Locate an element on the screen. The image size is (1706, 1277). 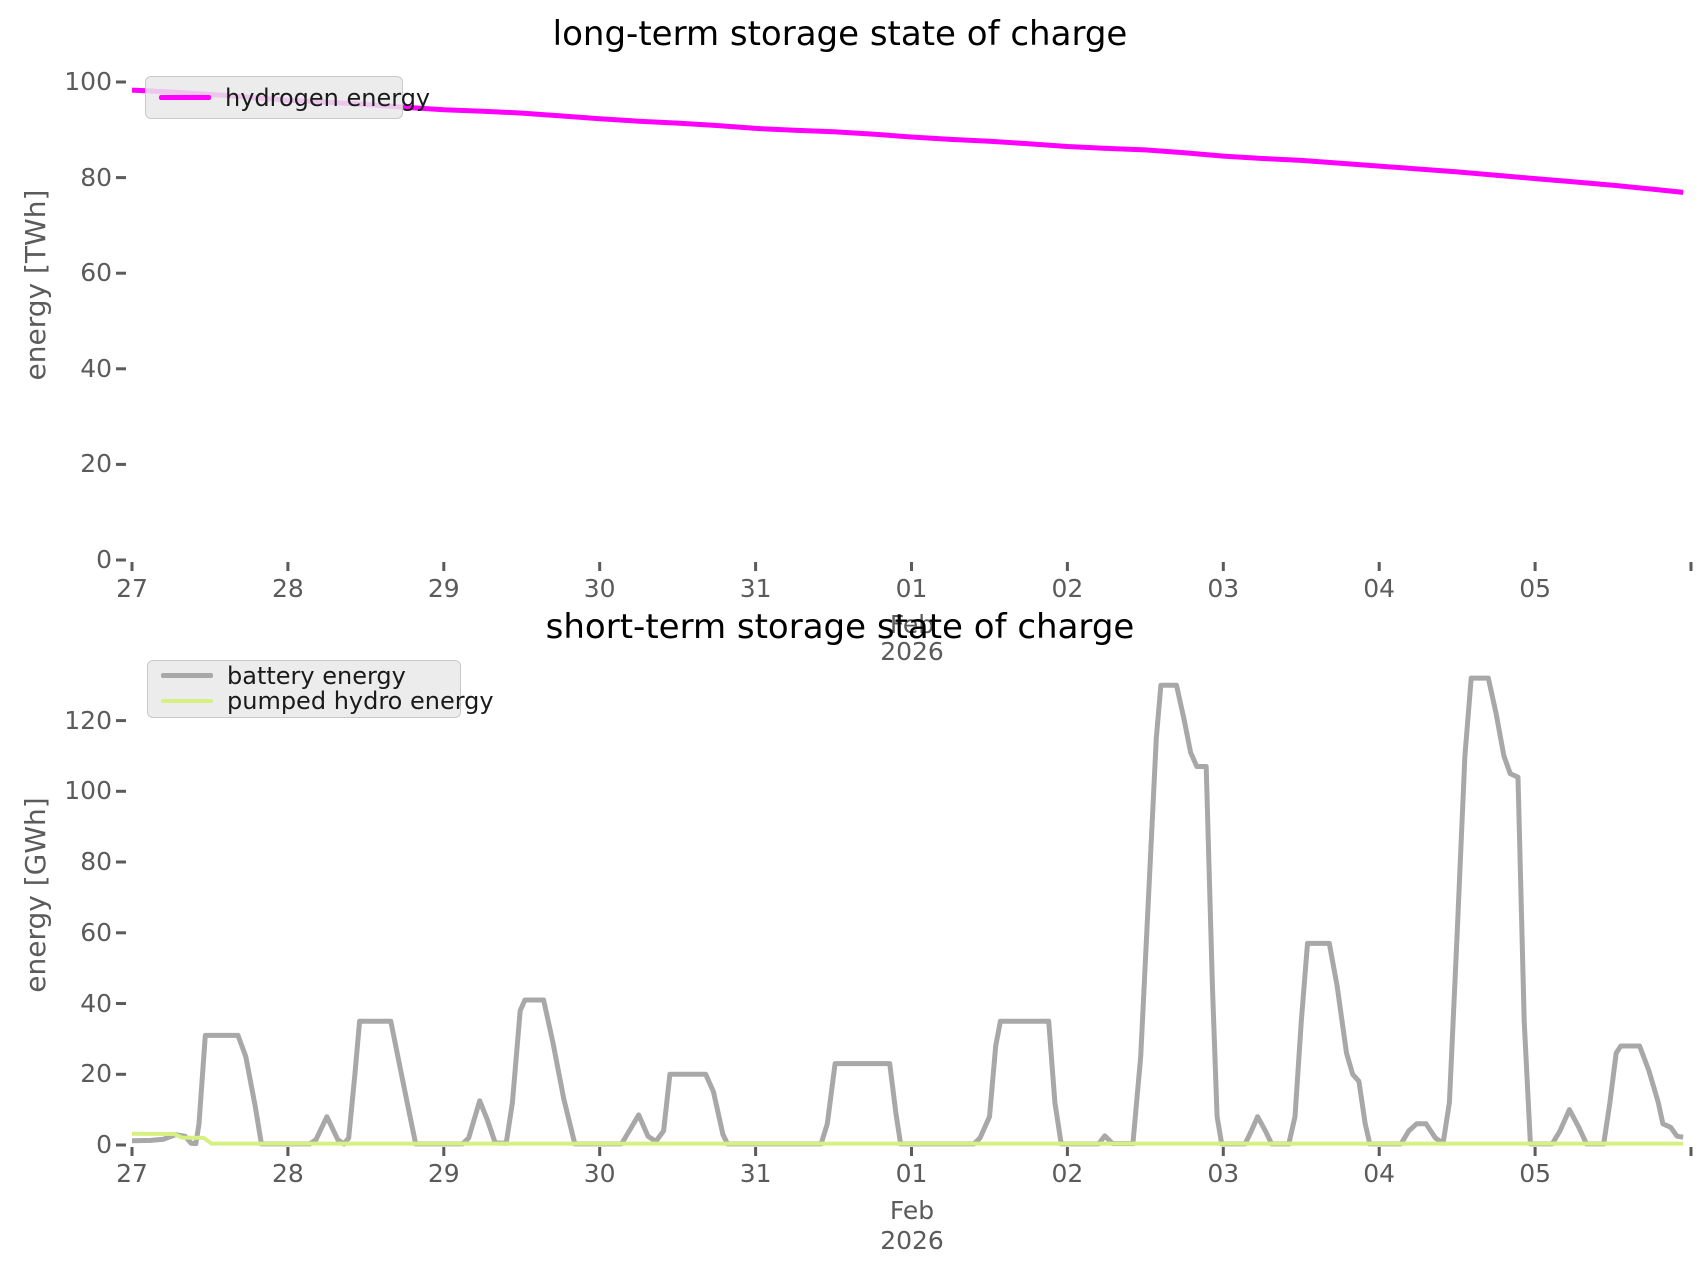
long-term-month-label: Feb is located at coordinates (912, 624).